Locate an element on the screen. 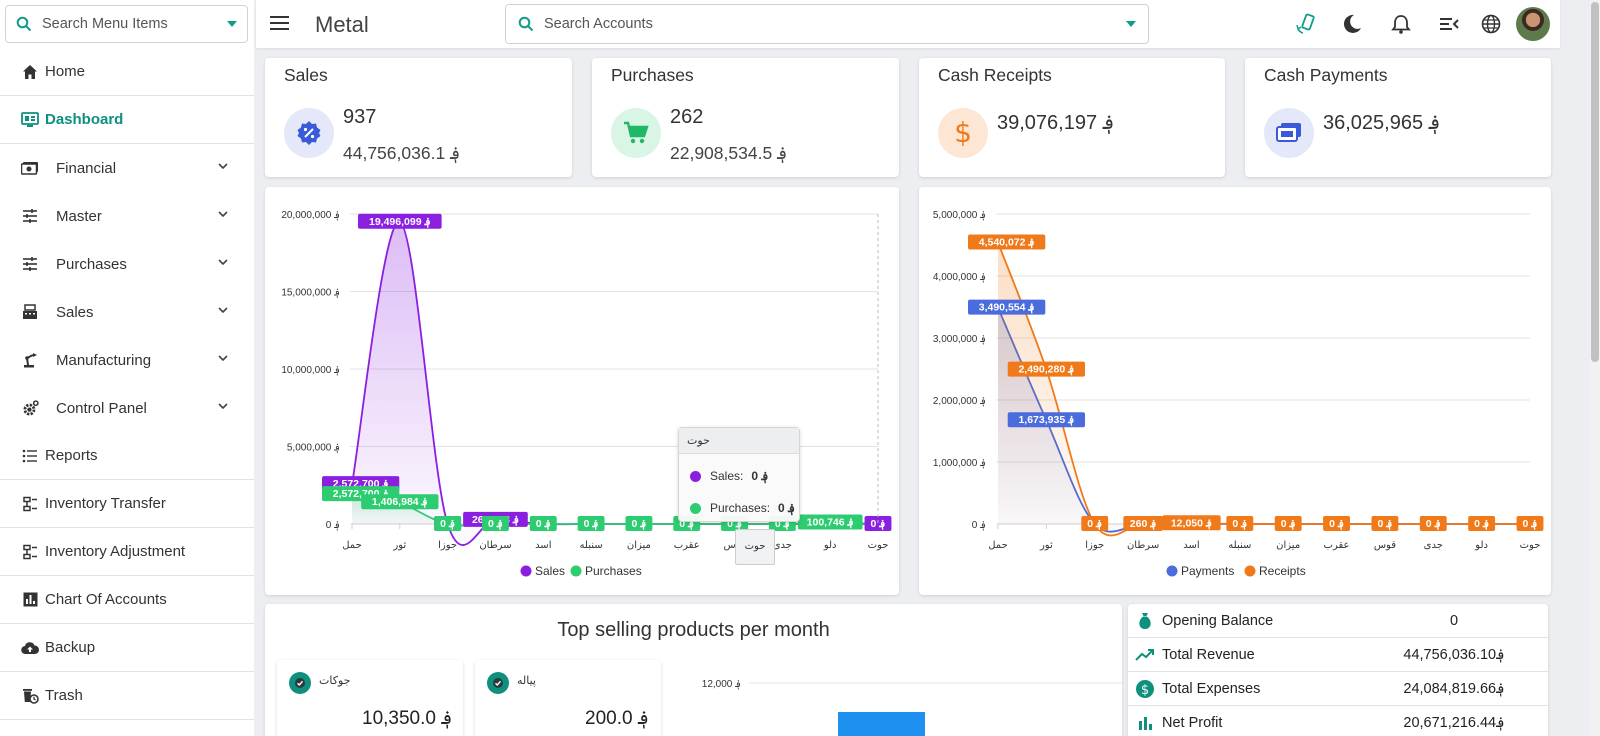  x-tick-label: جوزا is located at coordinates (447, 545).